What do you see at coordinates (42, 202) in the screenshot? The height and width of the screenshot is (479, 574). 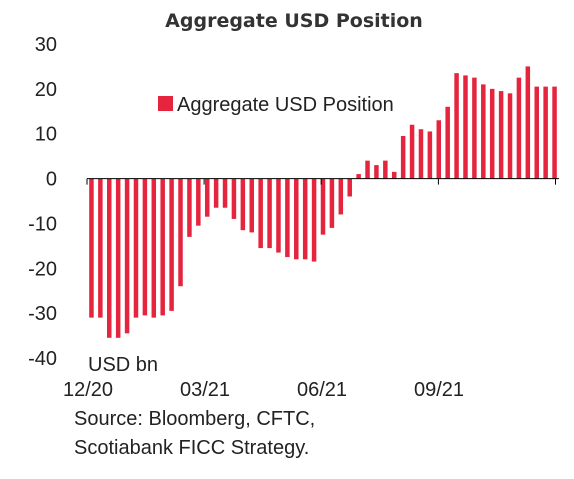 I see `y-axis-ticks: 30 20 10 0 -10 -20 -30 -40` at bounding box center [42, 202].